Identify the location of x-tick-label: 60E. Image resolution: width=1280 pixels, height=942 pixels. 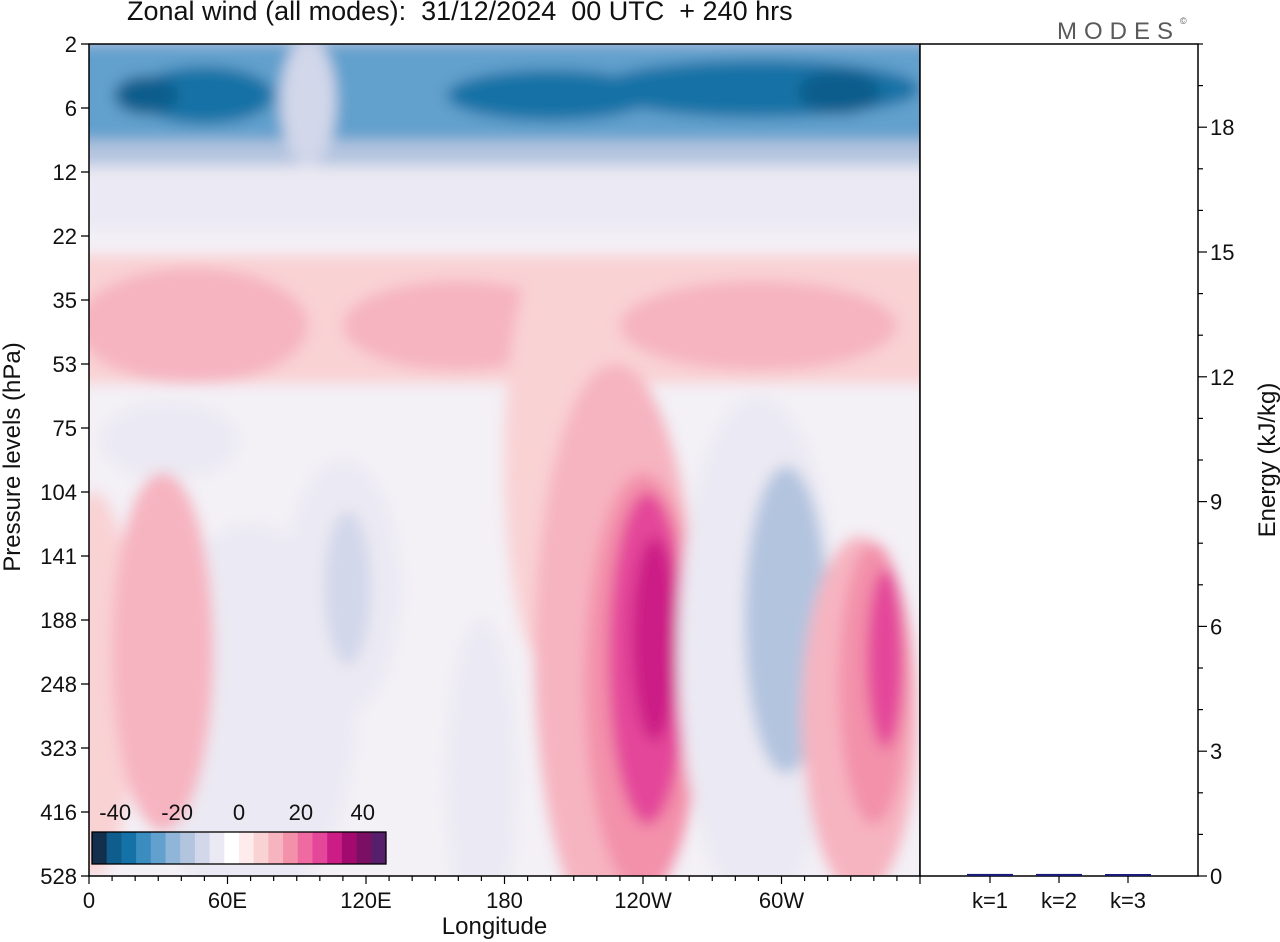
(227, 900).